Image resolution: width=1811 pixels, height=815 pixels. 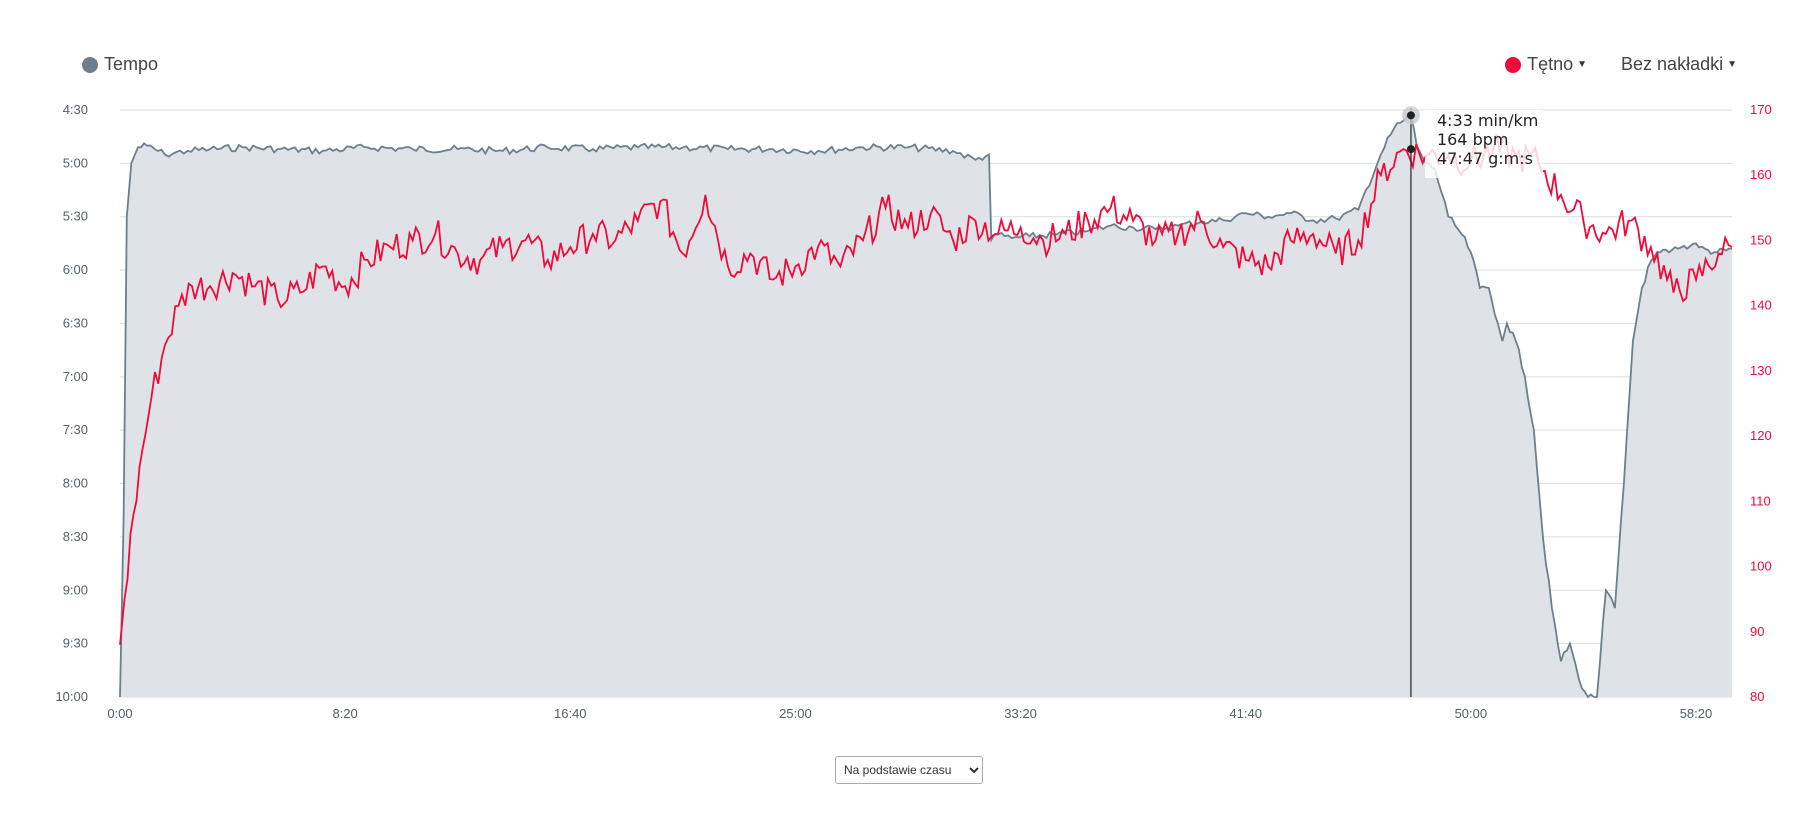 What do you see at coordinates (1550, 64) in the screenshot?
I see `heart-rate-dropdown-label: Tętno` at bounding box center [1550, 64].